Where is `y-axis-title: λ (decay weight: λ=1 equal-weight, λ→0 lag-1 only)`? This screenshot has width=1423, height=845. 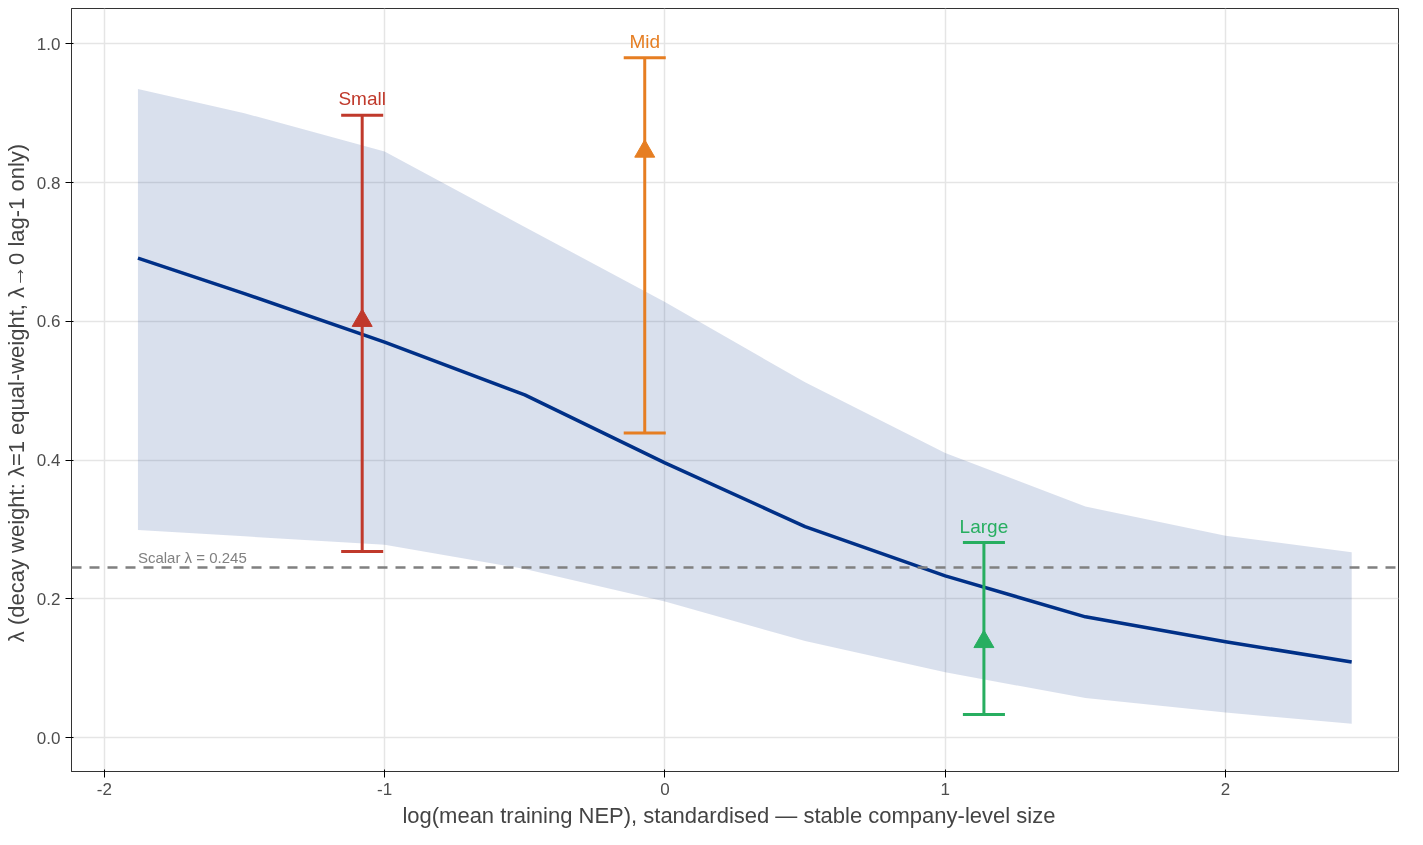
y-axis-title: λ (decay weight: λ=1 equal-weight, λ→0 lag-1 only) is located at coordinates (16, 393).